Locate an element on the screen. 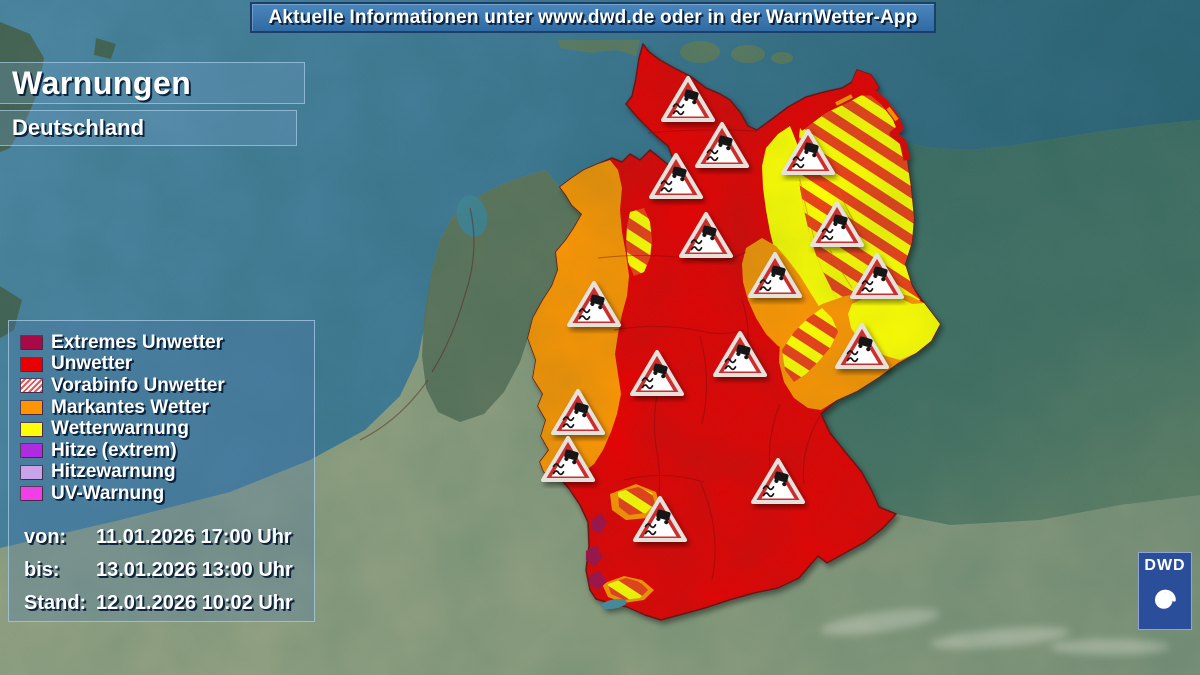  legend-item: Markantes Wetter is located at coordinates (167, 408).